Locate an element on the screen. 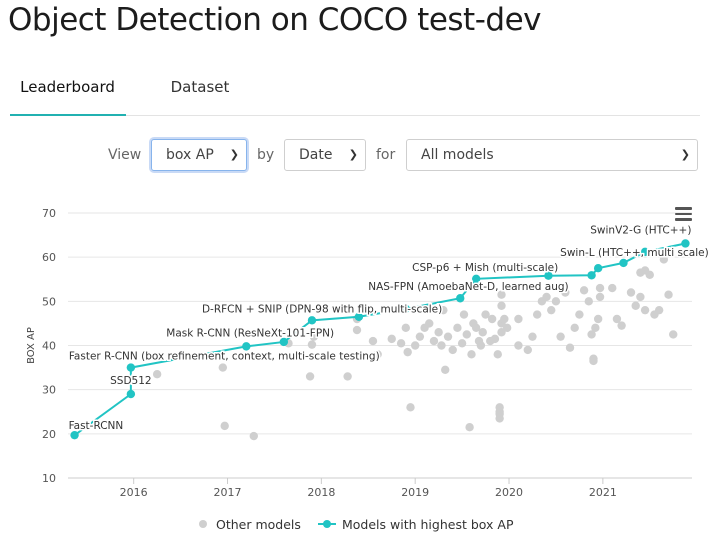 The height and width of the screenshot is (546, 723). legend-label-highest: Models with highest box AP is located at coordinates (428, 524).